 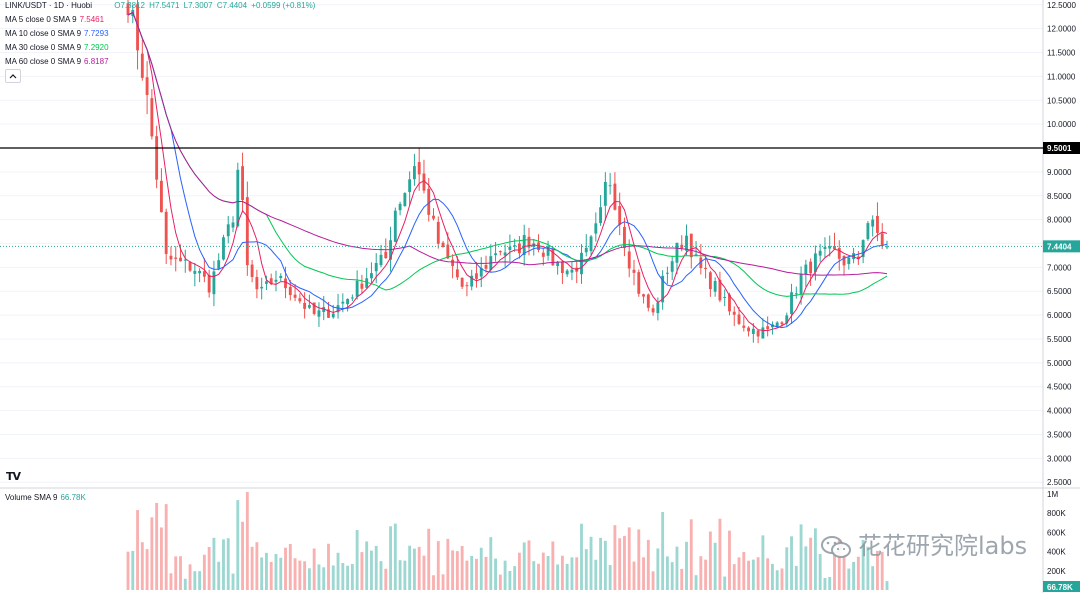 I want to click on ma-legend-row: MA 60 close 0 SMA 9 6.8187, so click(x=57, y=62).